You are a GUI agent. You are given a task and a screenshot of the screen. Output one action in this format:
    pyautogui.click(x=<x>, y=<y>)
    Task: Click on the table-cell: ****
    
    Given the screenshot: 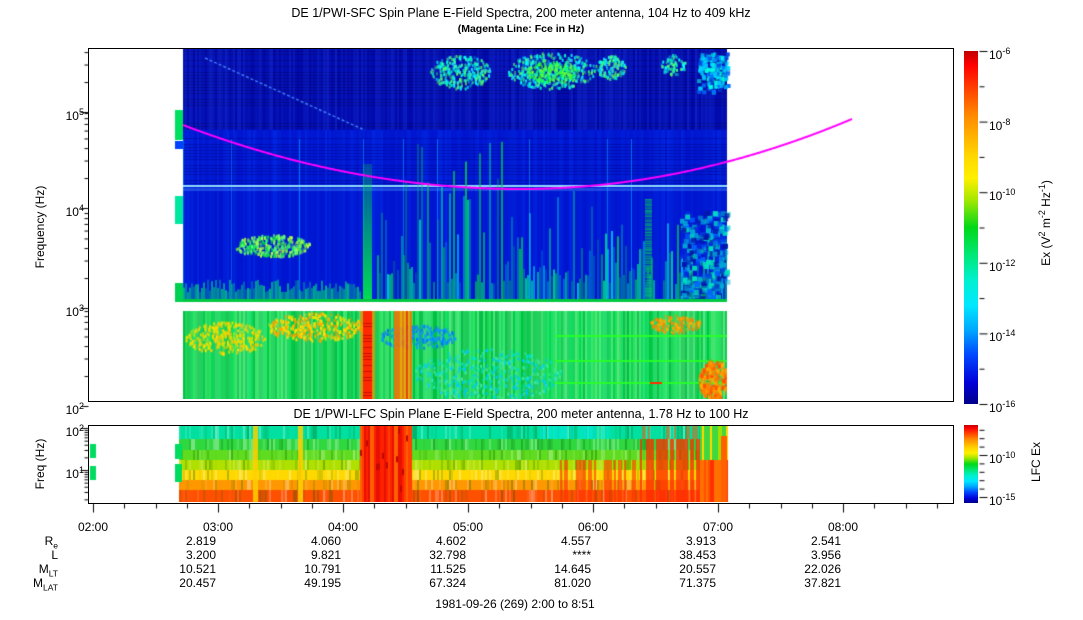 What is the action you would take?
    pyautogui.click(x=581, y=555)
    